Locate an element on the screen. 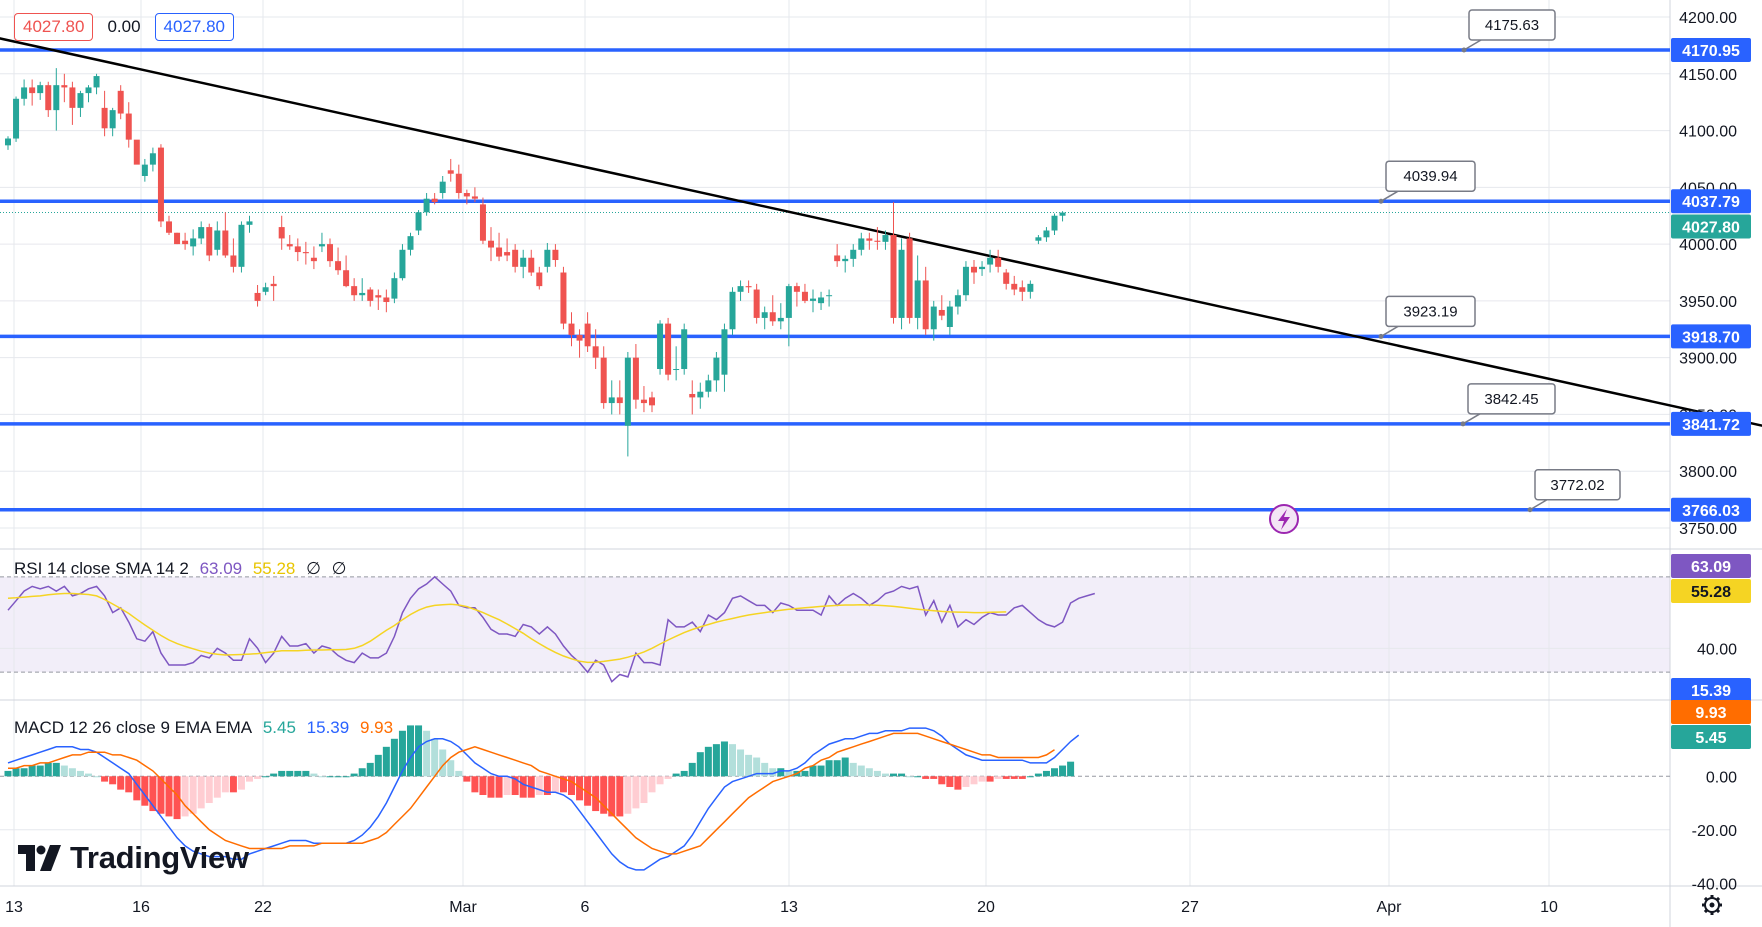 This screenshot has width=1762, height=927. rsi-legend: RSI 14 close SMA 14 2 63.09 55.28 ∅ ∅ is located at coordinates (183, 569).